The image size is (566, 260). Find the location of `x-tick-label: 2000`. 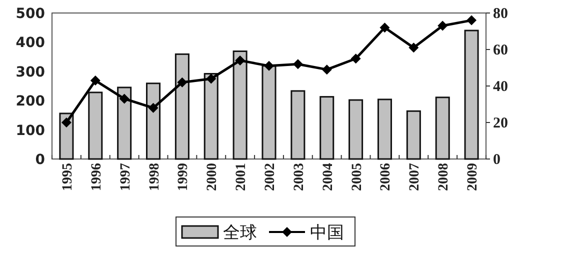

x-tick-label: 2000 is located at coordinates (212, 177).